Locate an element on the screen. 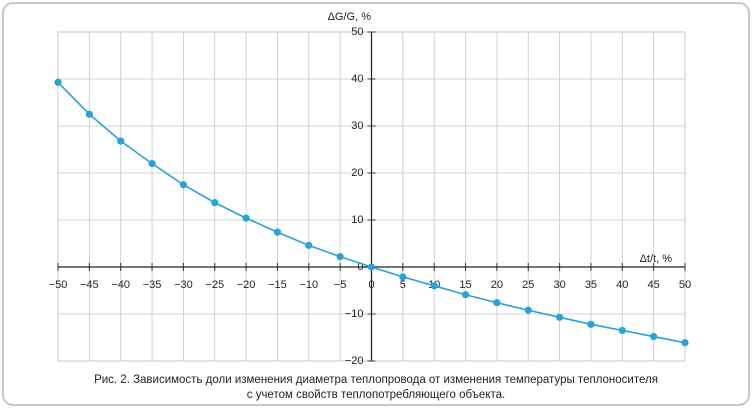  x-tick-label: 35 is located at coordinates (591, 285).